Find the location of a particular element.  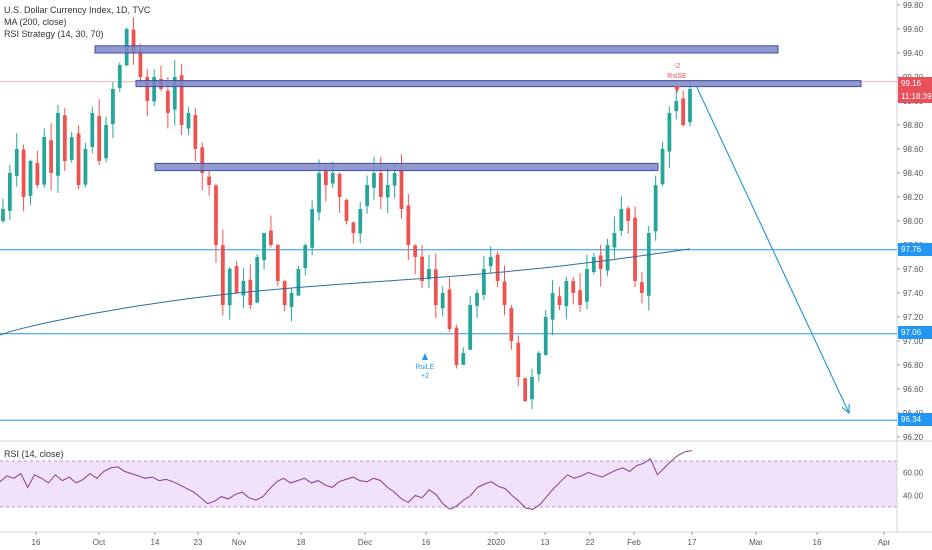

price-tick-label: 98.80 is located at coordinates (913, 125).